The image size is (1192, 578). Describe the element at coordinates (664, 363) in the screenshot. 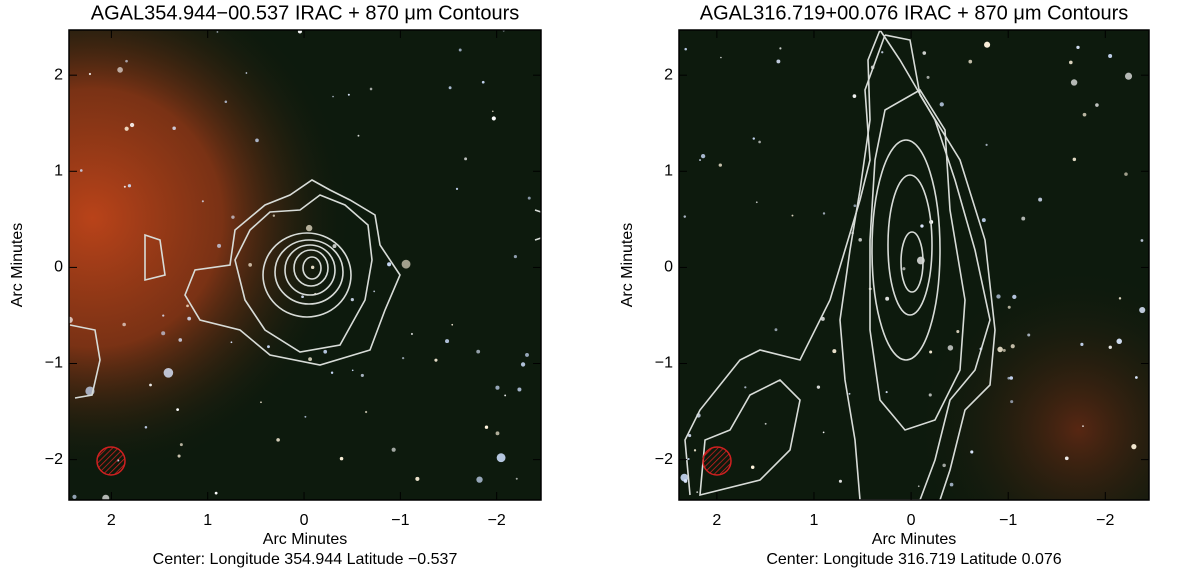

I see `y-tick-label: −1` at that location.